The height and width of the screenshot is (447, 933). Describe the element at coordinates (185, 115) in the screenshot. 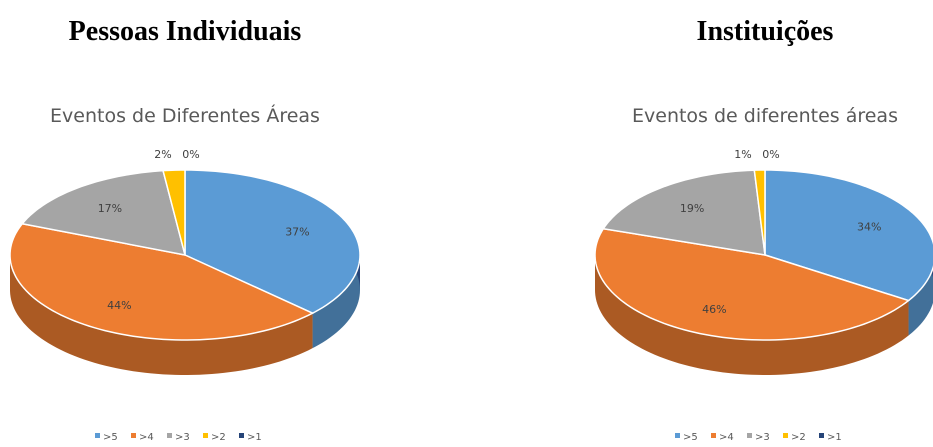

I see `chart-title: Eventos de Diferentes Áreas` at that location.